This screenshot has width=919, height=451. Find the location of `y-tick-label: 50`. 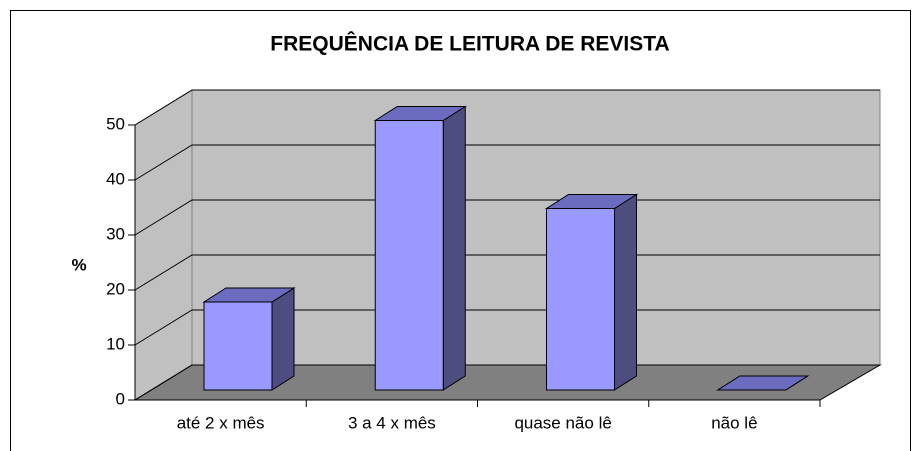

y-tick-label: 50 is located at coordinates (115, 123).